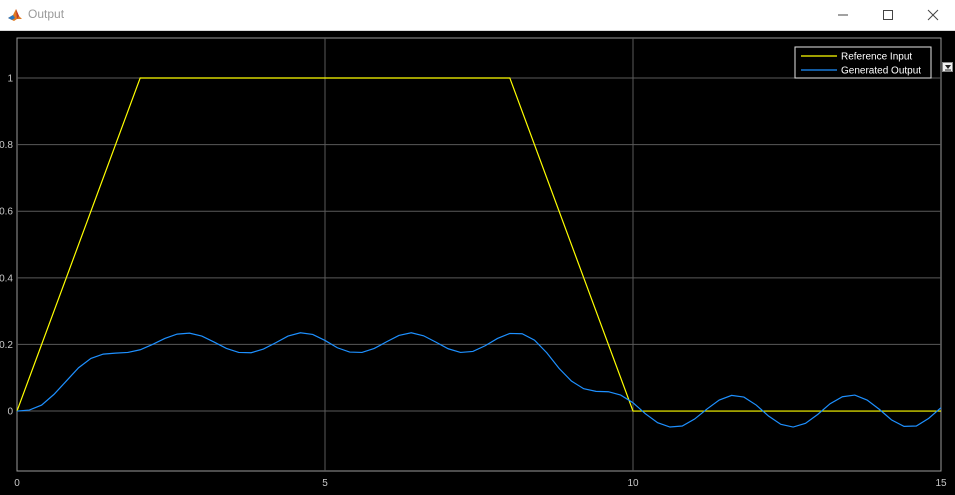  Describe the element at coordinates (10, 412) in the screenshot. I see `y-tick-label: 0` at that location.